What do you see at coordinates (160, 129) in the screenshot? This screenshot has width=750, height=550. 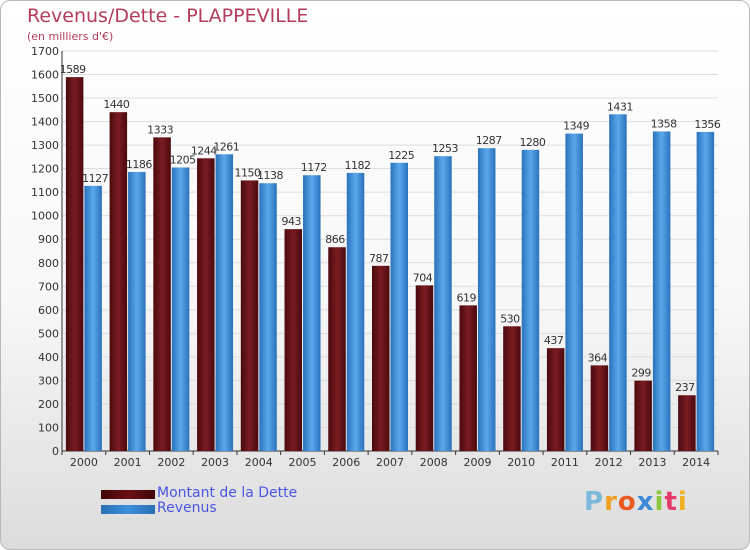 I see `data-label-dette: 1333` at bounding box center [160, 129].